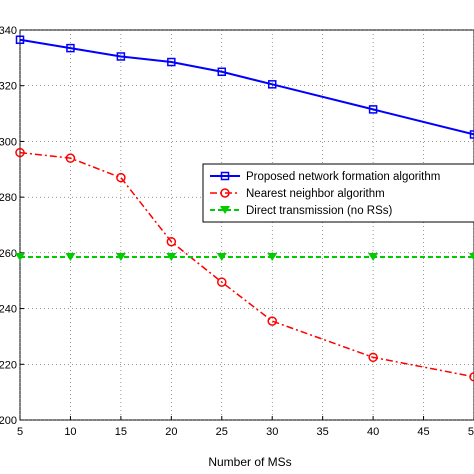  I want to click on y-tick-label: 260, so click(8, 254).